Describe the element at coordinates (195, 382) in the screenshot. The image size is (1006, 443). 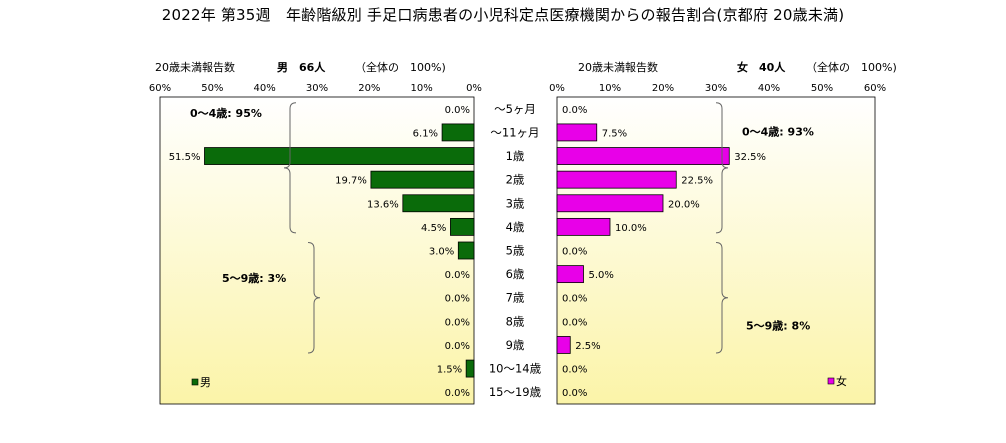
I see `male-legend-swatch` at that location.